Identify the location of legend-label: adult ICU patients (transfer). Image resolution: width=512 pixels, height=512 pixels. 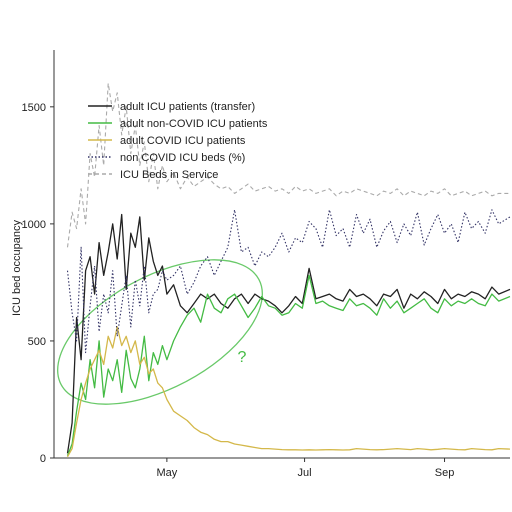
(187, 107).